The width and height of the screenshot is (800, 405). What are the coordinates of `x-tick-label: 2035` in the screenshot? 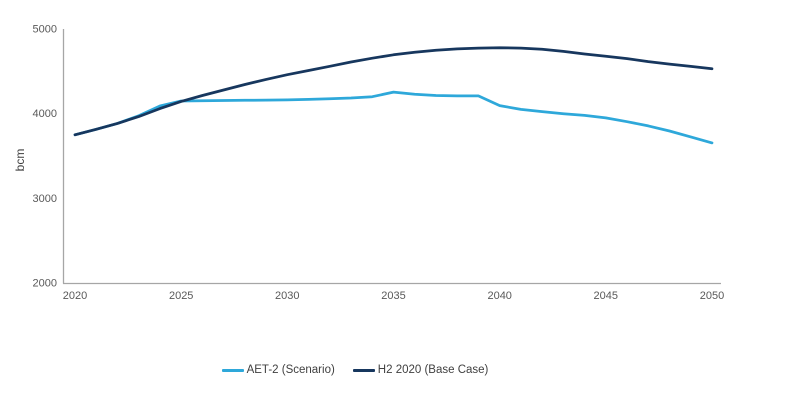 It's located at (393, 296).